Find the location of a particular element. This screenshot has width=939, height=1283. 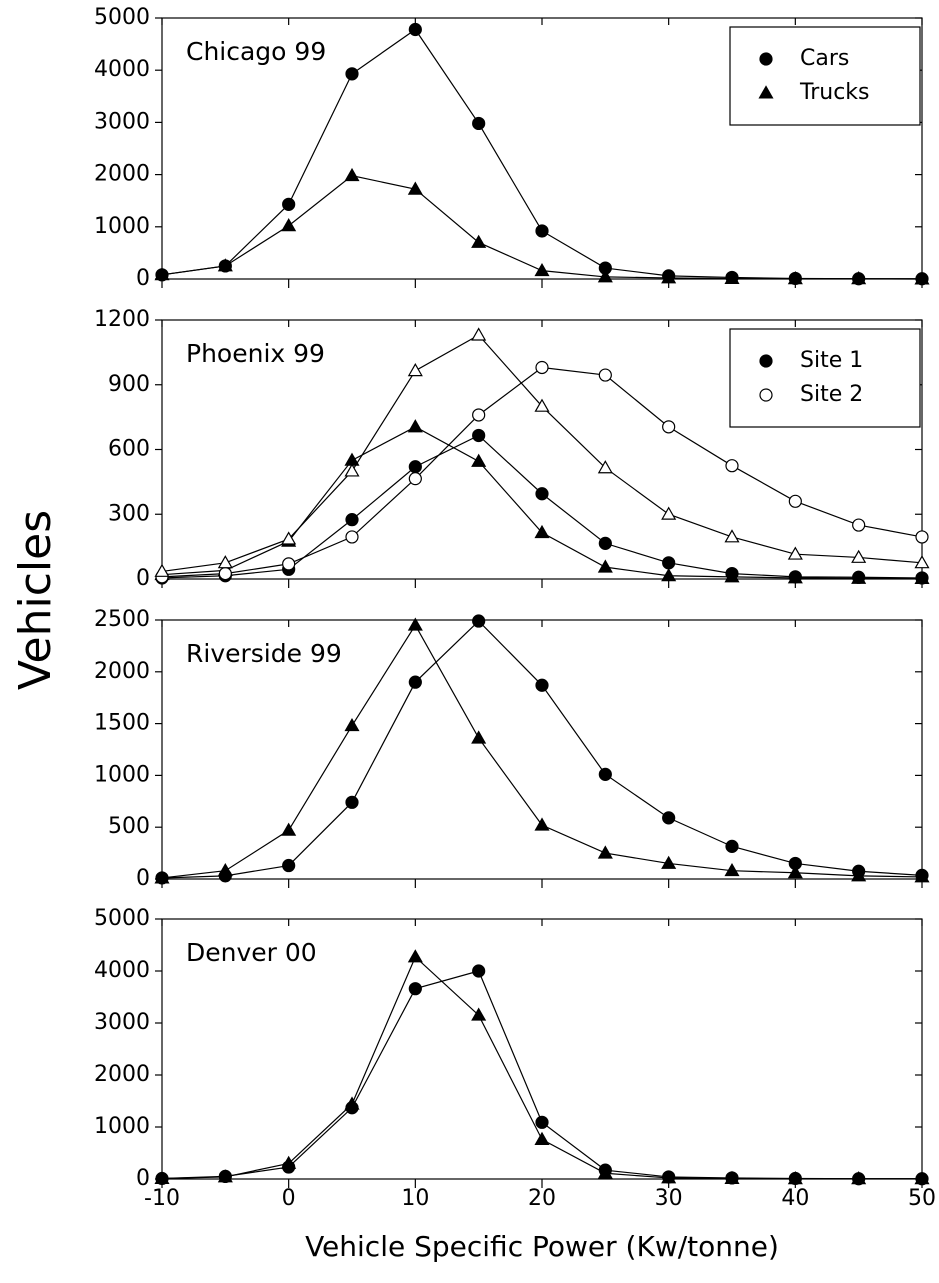

y-tick-label: 3000 is located at coordinates (122, 121).